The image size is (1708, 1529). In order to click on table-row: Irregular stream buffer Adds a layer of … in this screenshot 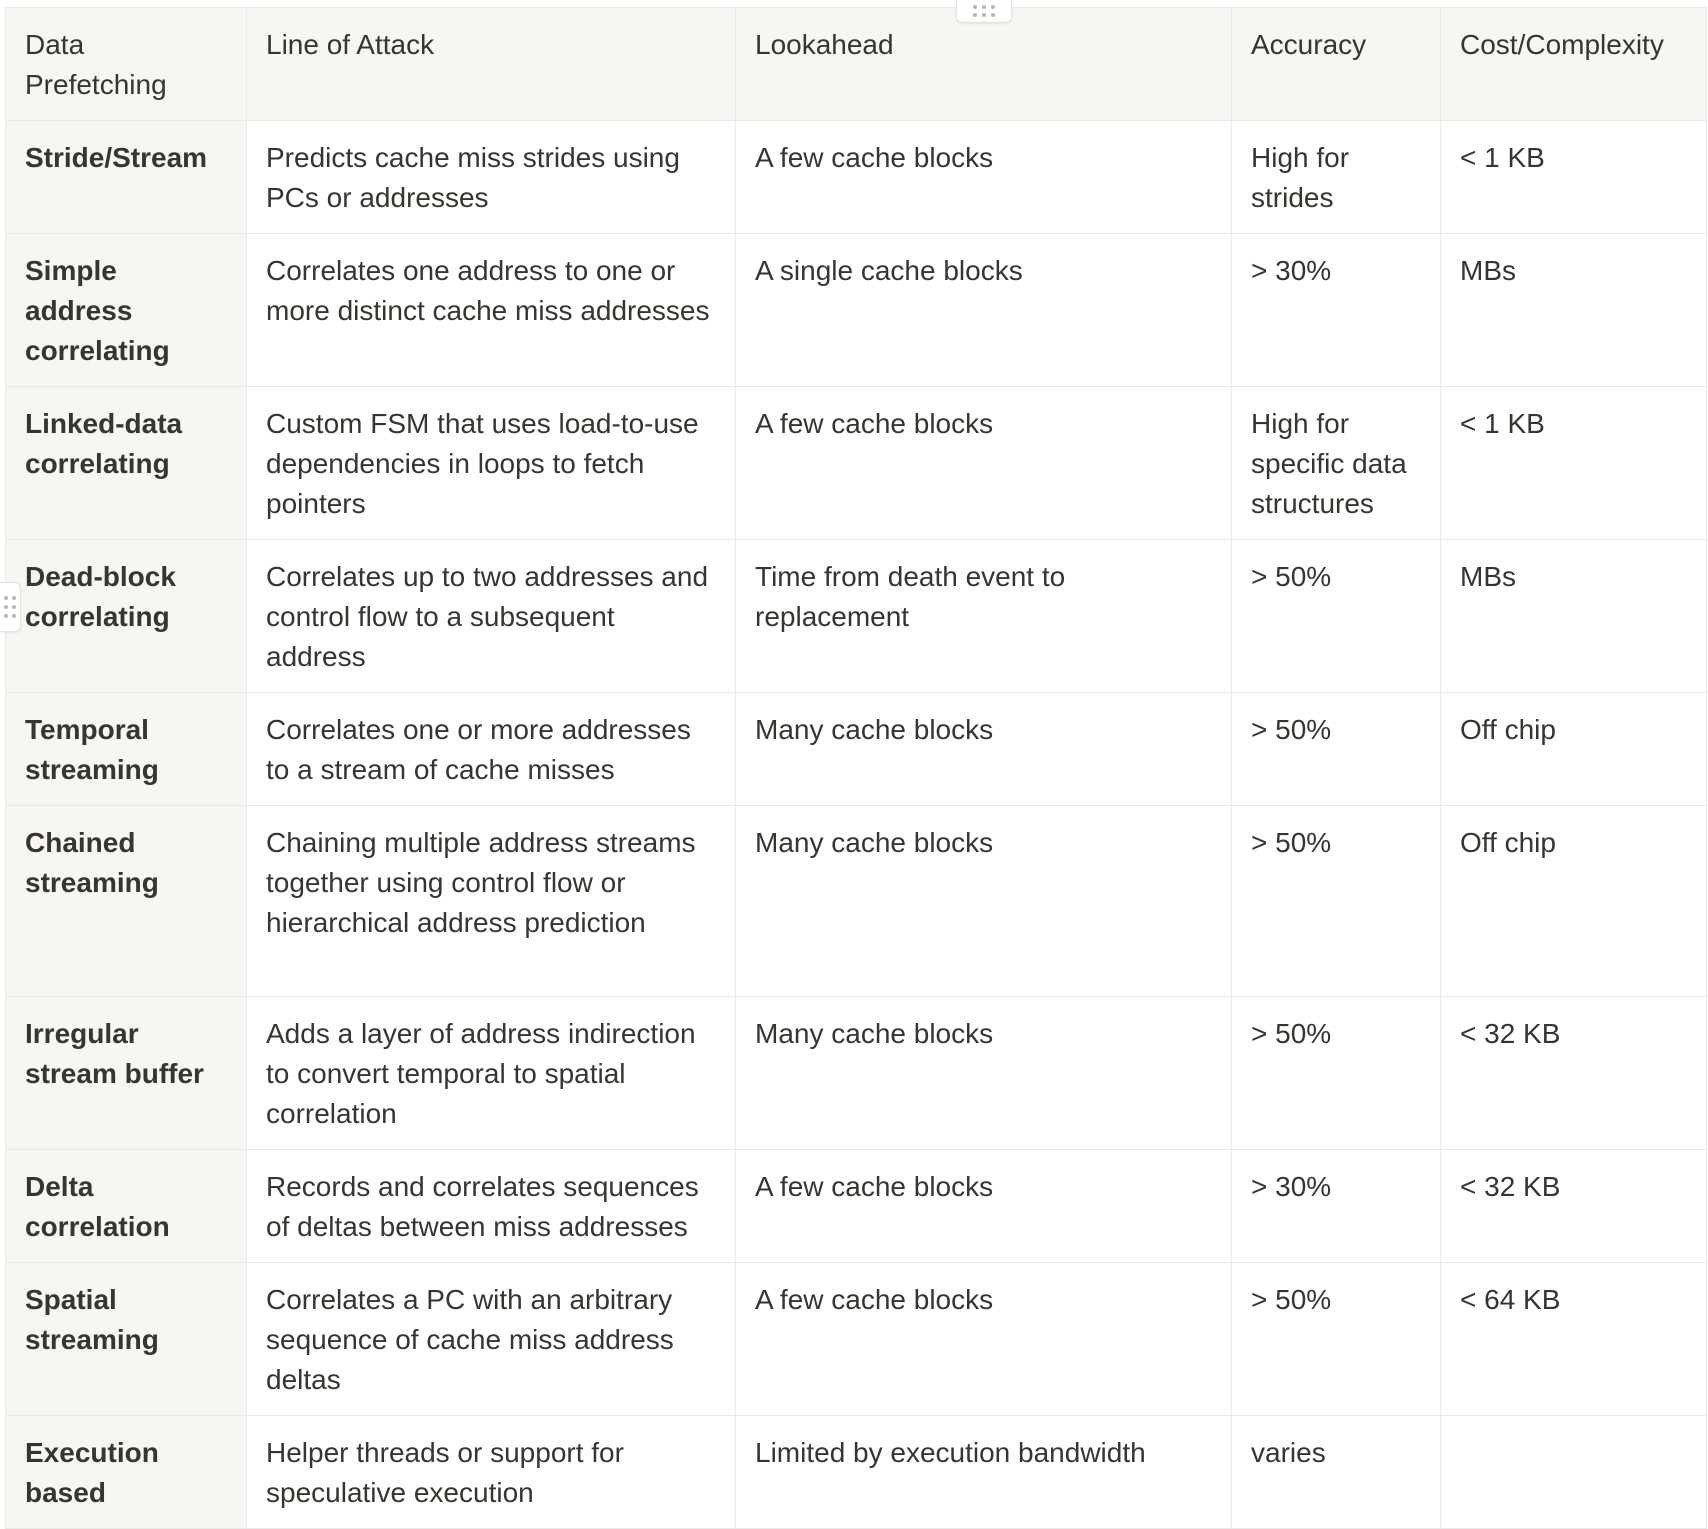, I will do `click(856, 1073)`.